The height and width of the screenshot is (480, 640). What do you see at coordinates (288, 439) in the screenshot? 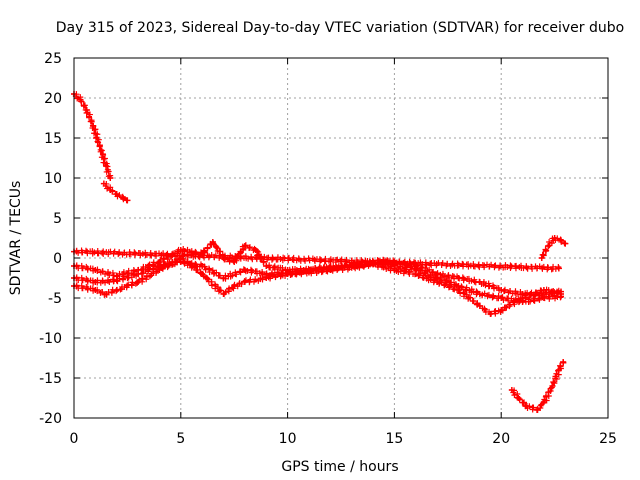
I see `x-tick-label: 10` at bounding box center [288, 439].